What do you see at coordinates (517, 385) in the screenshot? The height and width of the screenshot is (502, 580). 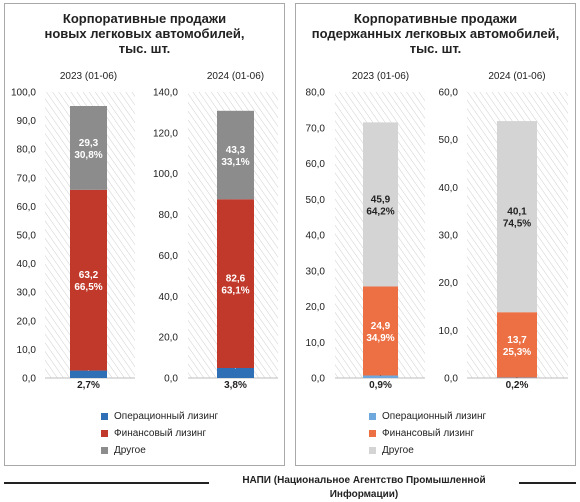 I see `data-label-percent: 0,2%` at bounding box center [517, 385].